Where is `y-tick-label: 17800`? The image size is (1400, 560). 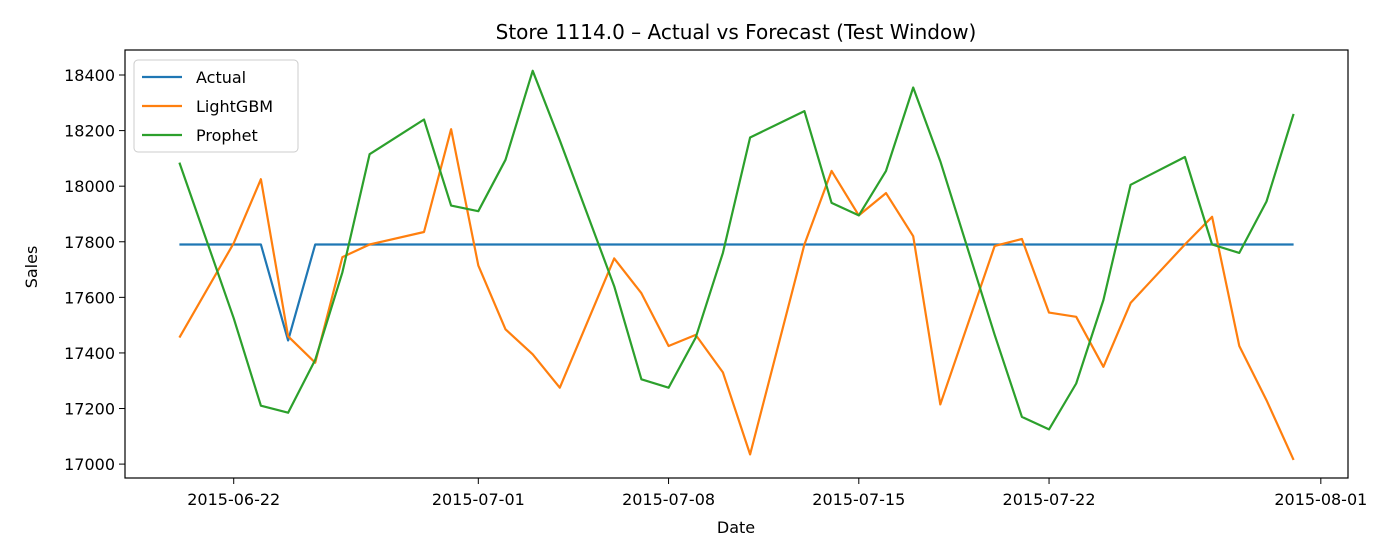
y-tick-label: 17800 is located at coordinates (89, 242).